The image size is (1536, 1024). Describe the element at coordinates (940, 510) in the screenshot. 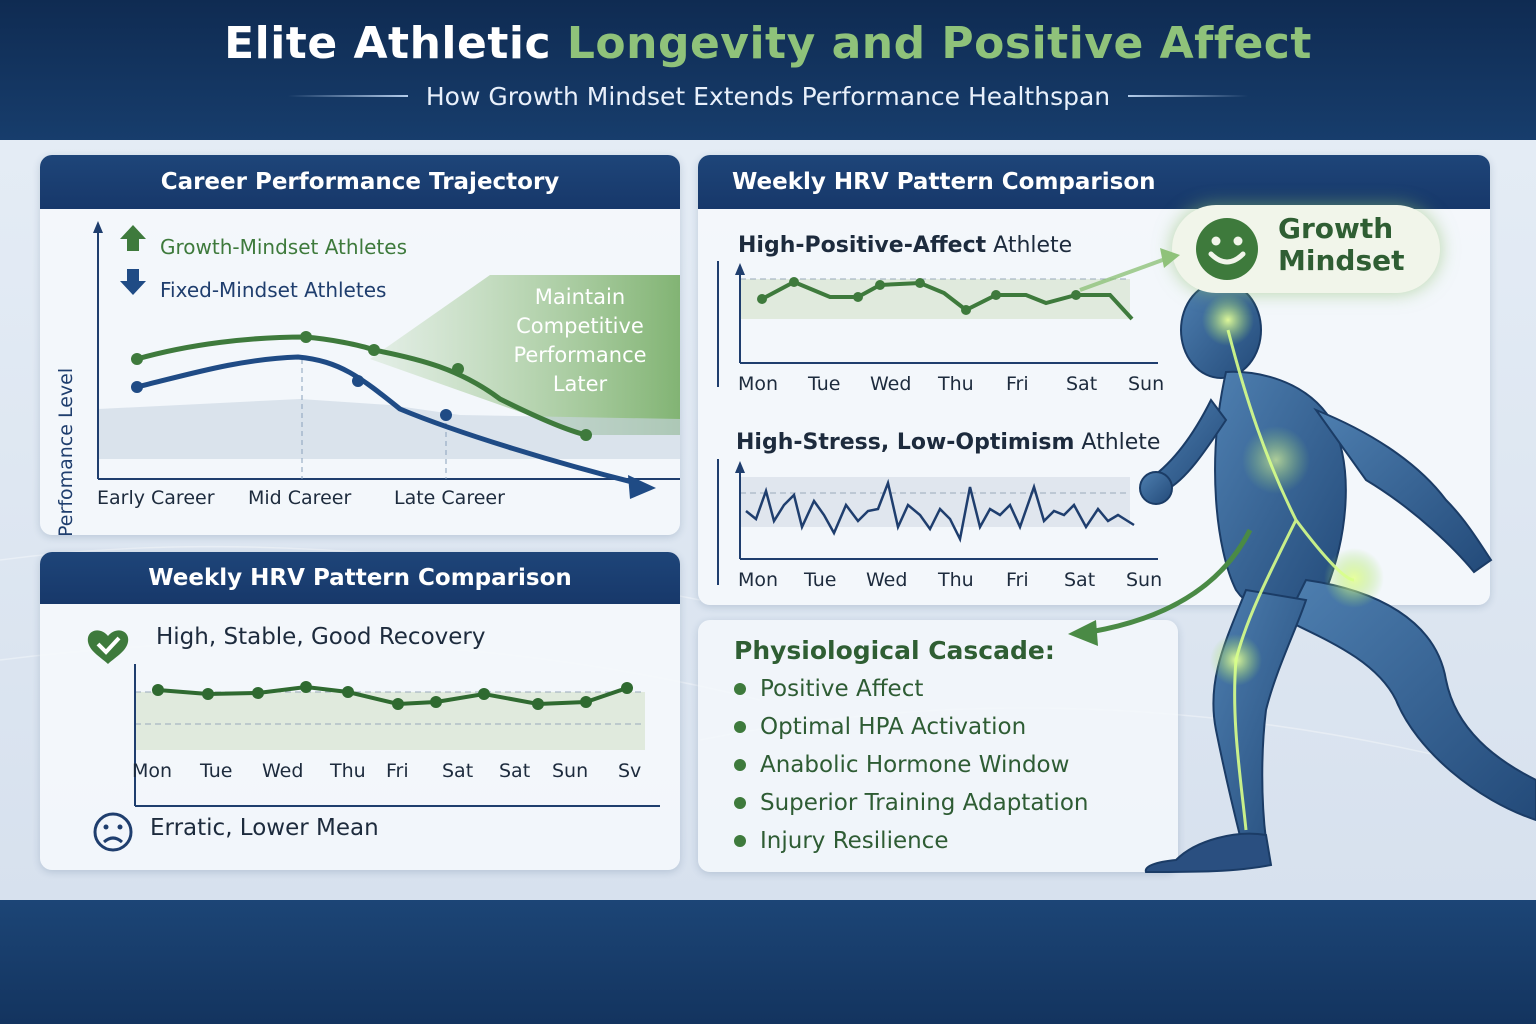

I see `hrv-b-line` at that location.